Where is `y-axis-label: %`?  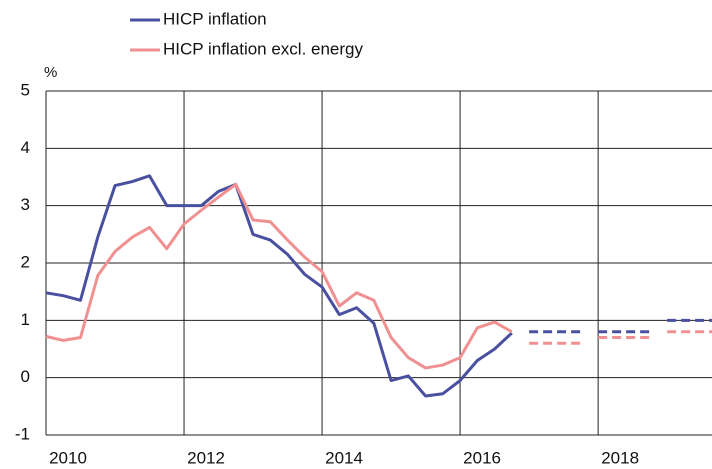
y-axis-label: % is located at coordinates (50, 72).